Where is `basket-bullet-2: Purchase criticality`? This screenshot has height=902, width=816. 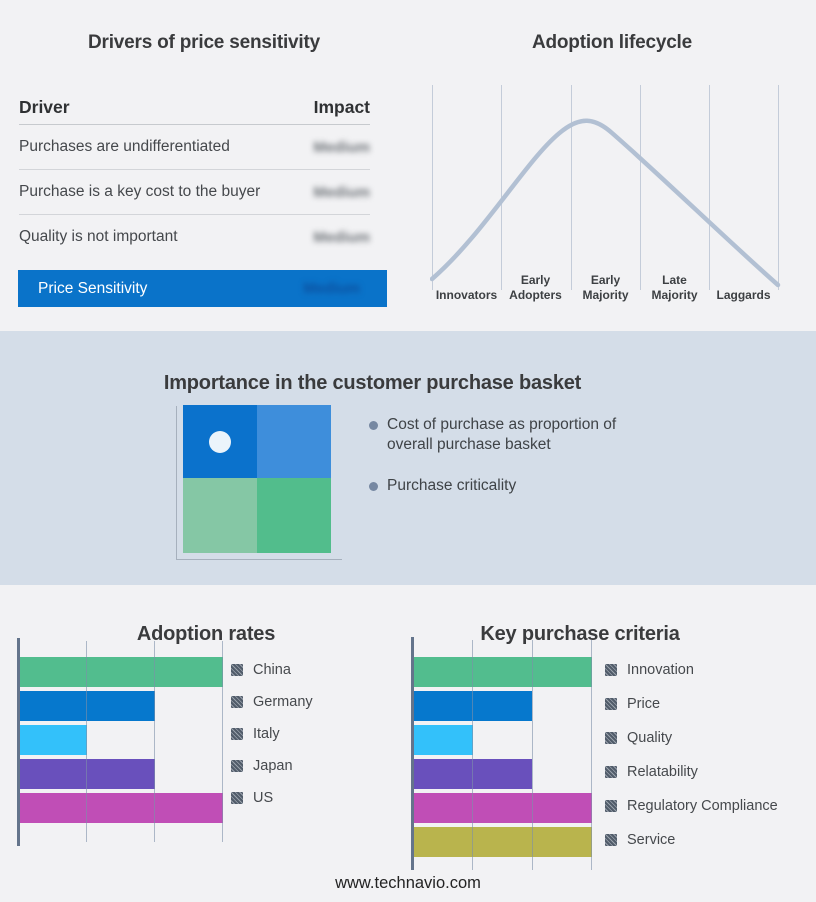
basket-bullet-2: Purchase criticality is located at coordinates (504, 486).